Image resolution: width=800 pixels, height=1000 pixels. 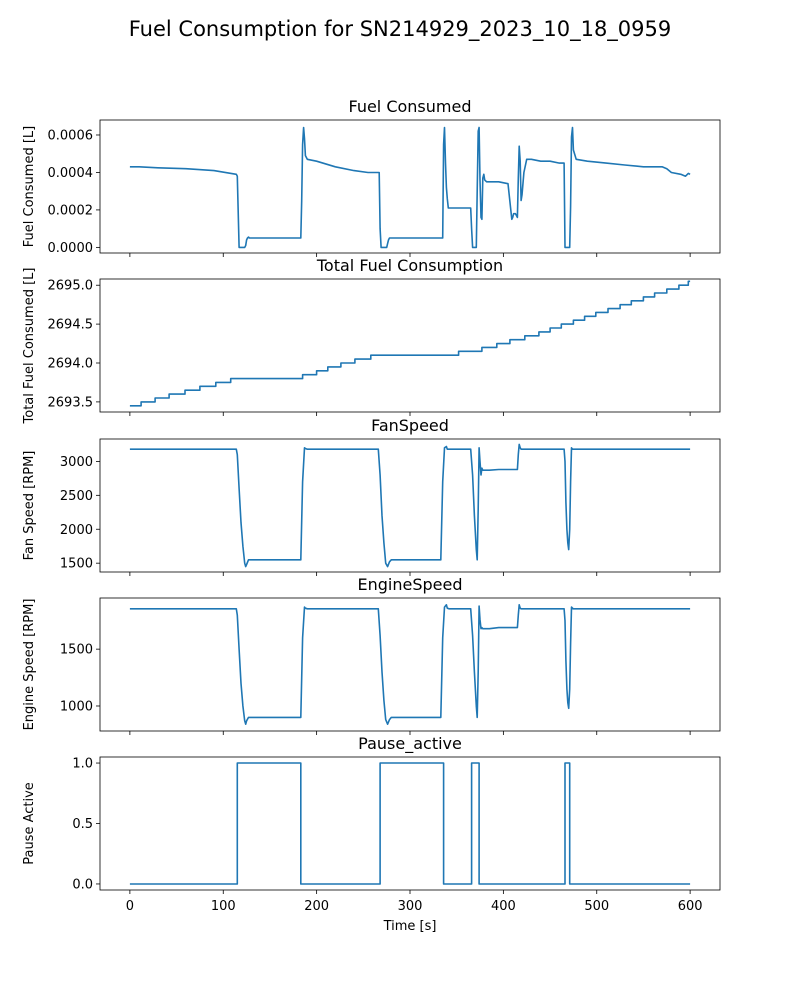 What do you see at coordinates (29, 186) in the screenshot?
I see `y-axis-label: Fuel Consumed [L]` at bounding box center [29, 186].